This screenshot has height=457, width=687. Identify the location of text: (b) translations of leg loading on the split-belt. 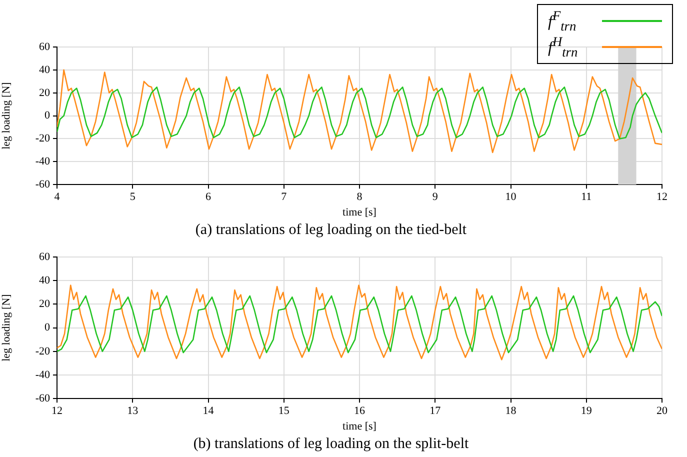
(331, 444).